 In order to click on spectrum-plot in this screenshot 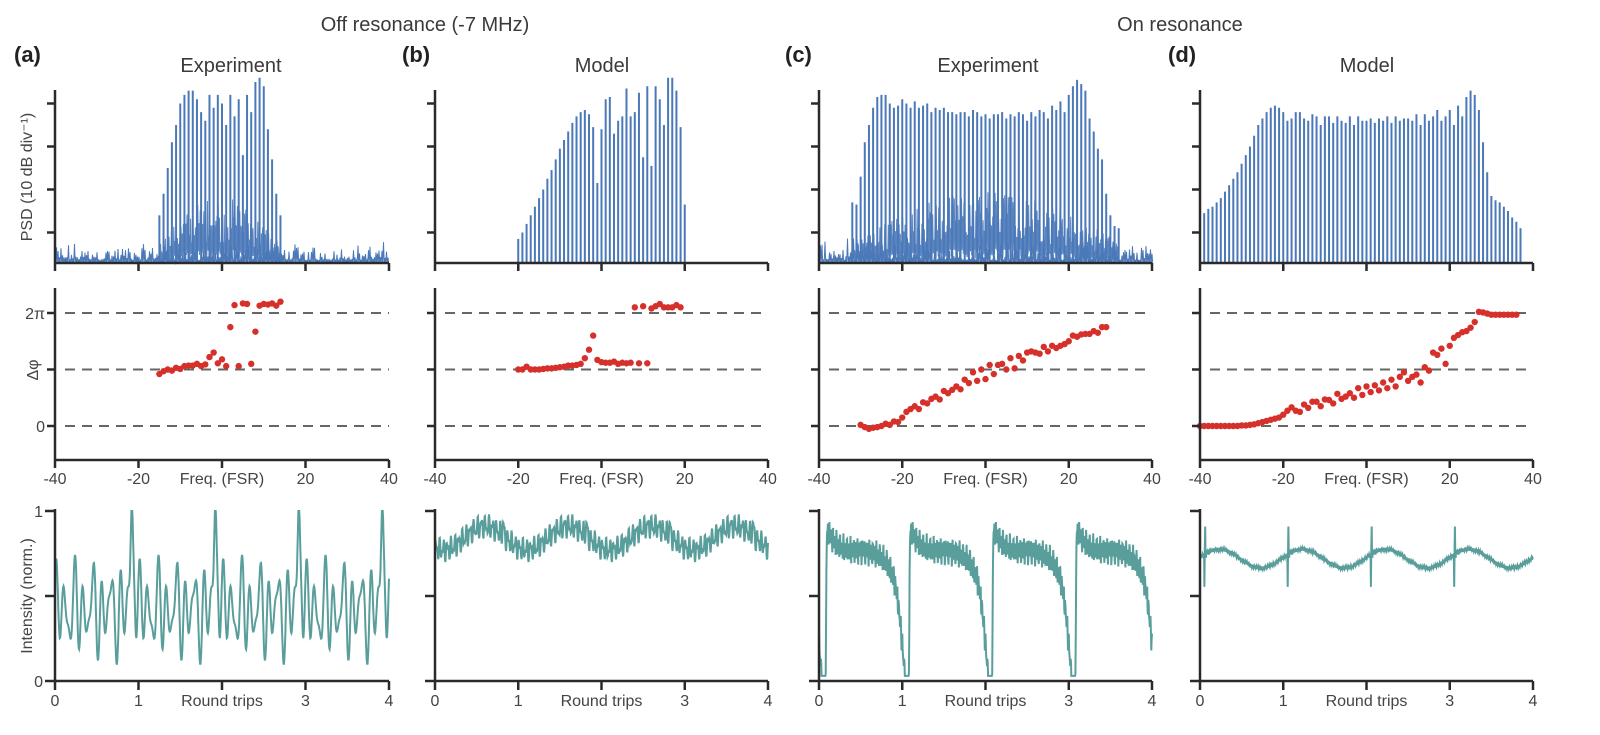, I will do `click(982, 175)`.